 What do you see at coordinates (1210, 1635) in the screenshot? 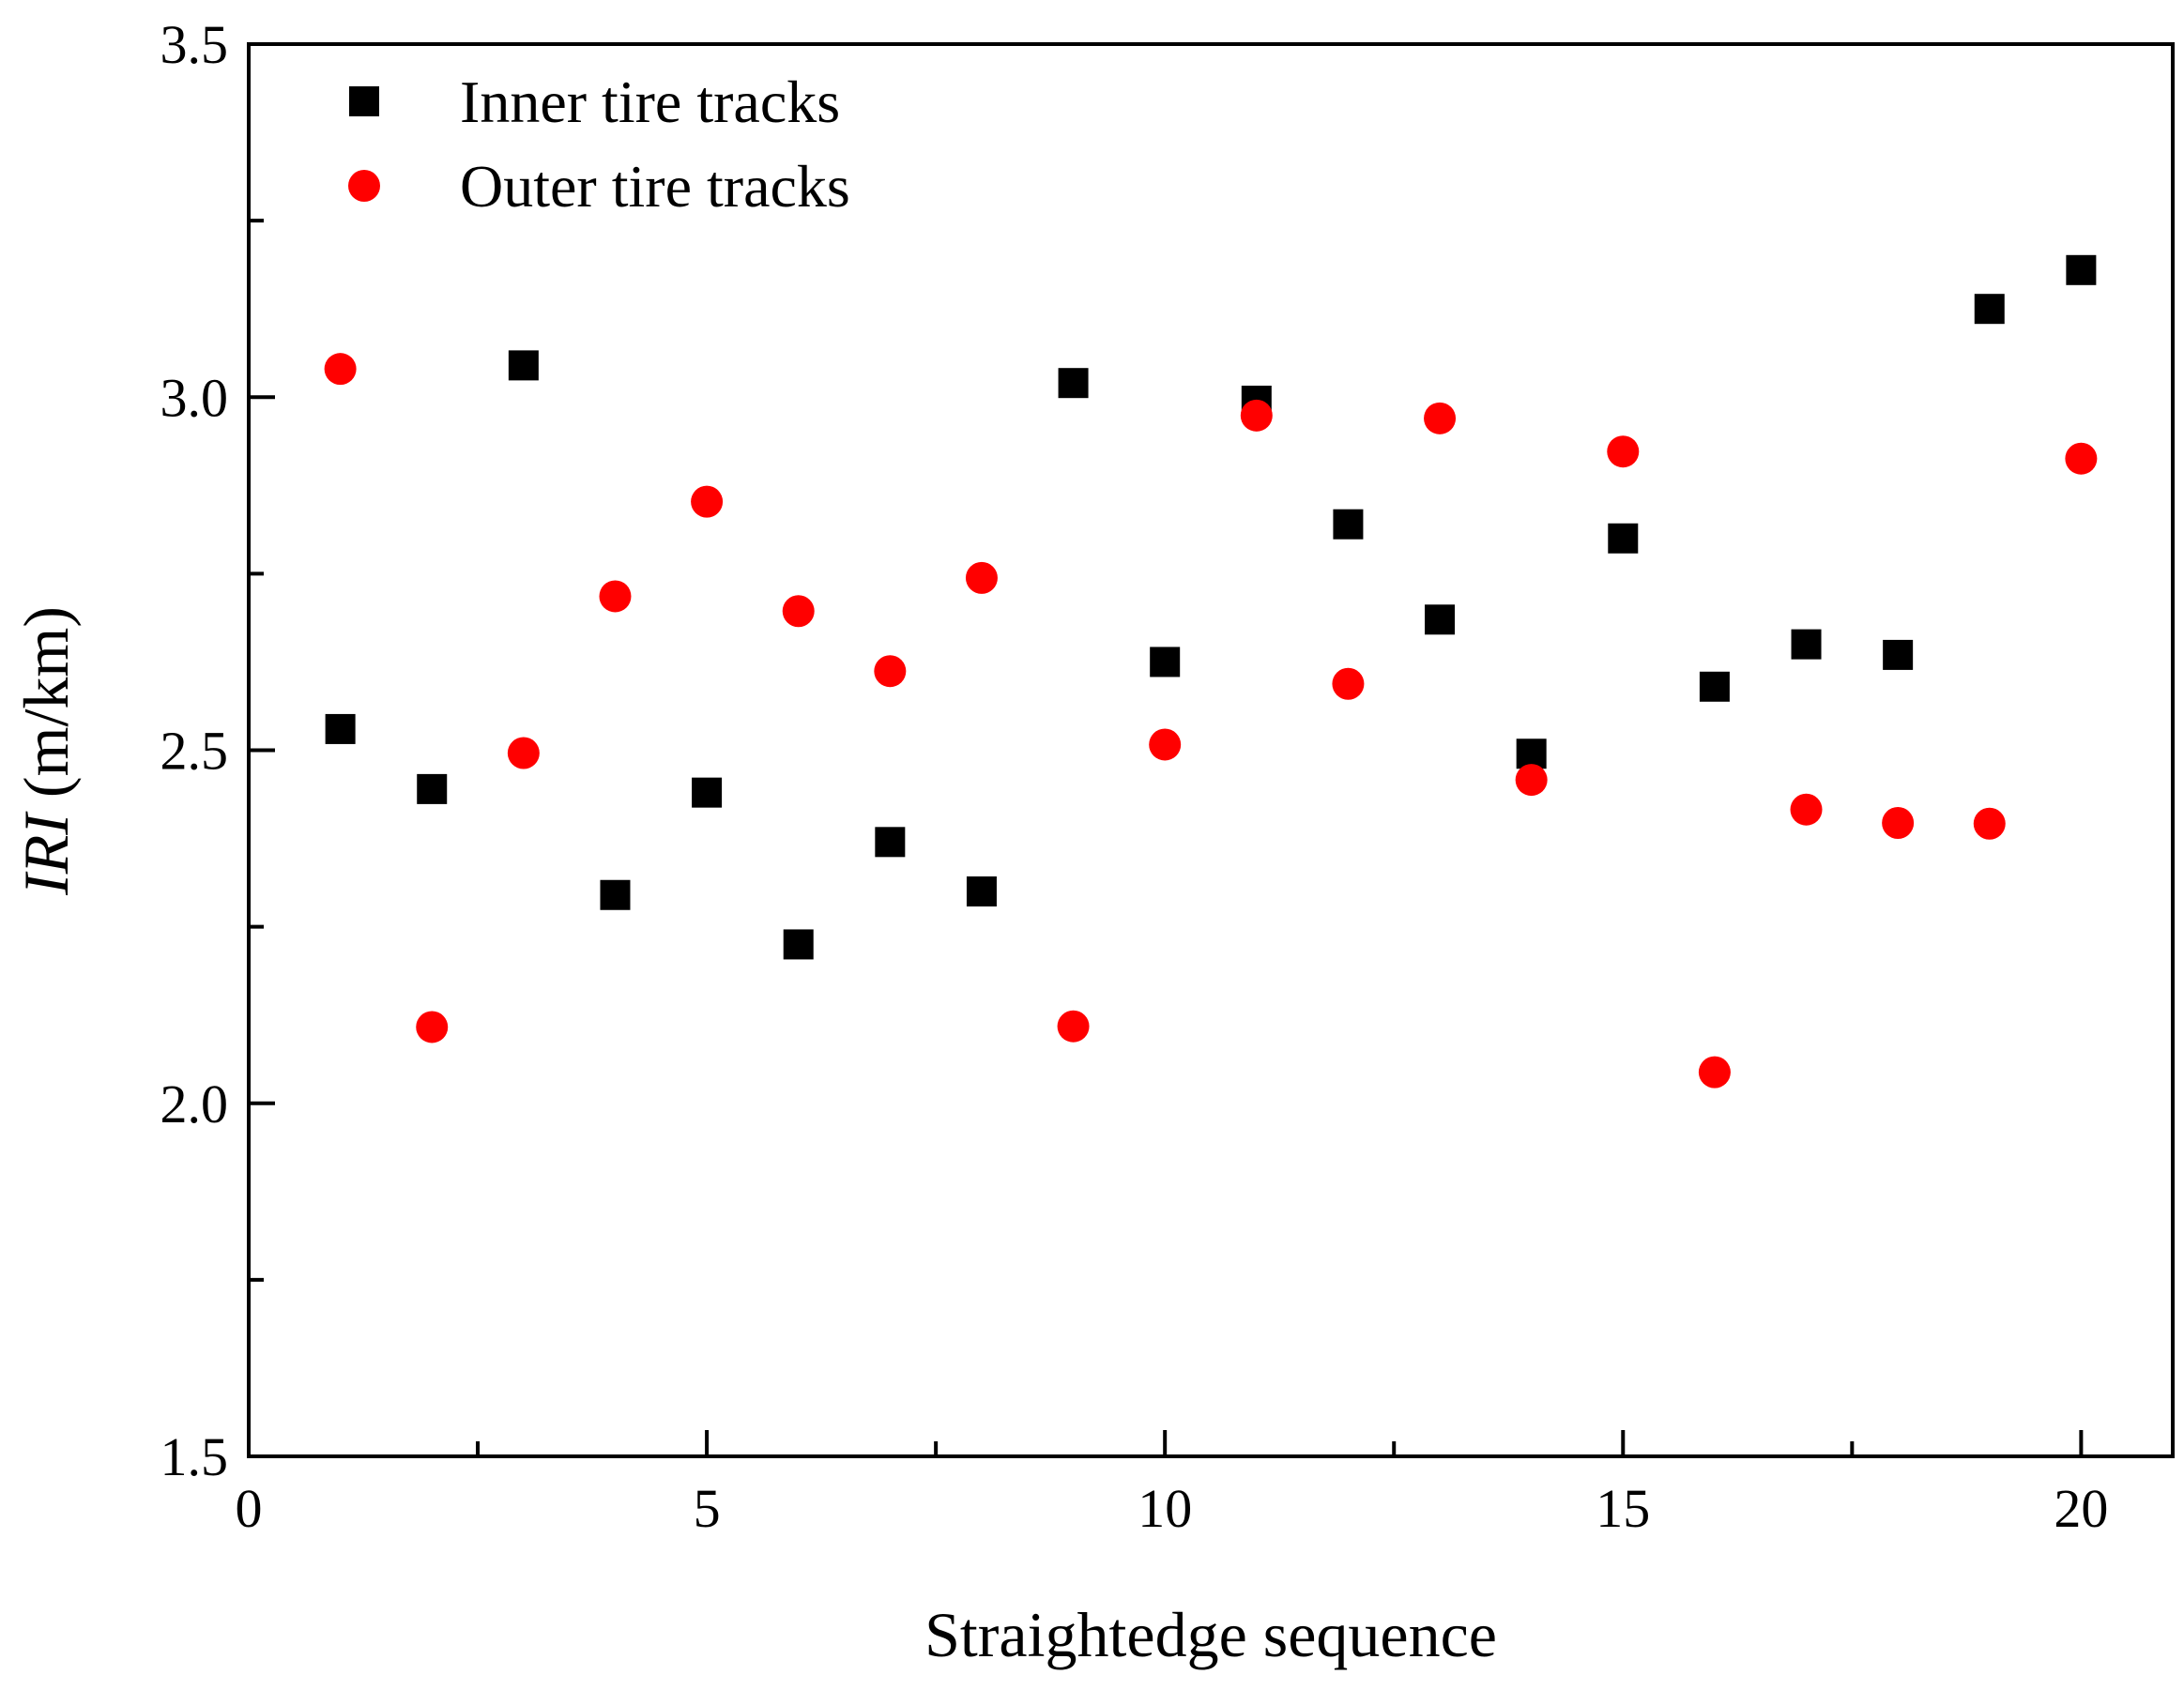
I see `x-axis-title: Straightedge sequence` at bounding box center [1210, 1635].